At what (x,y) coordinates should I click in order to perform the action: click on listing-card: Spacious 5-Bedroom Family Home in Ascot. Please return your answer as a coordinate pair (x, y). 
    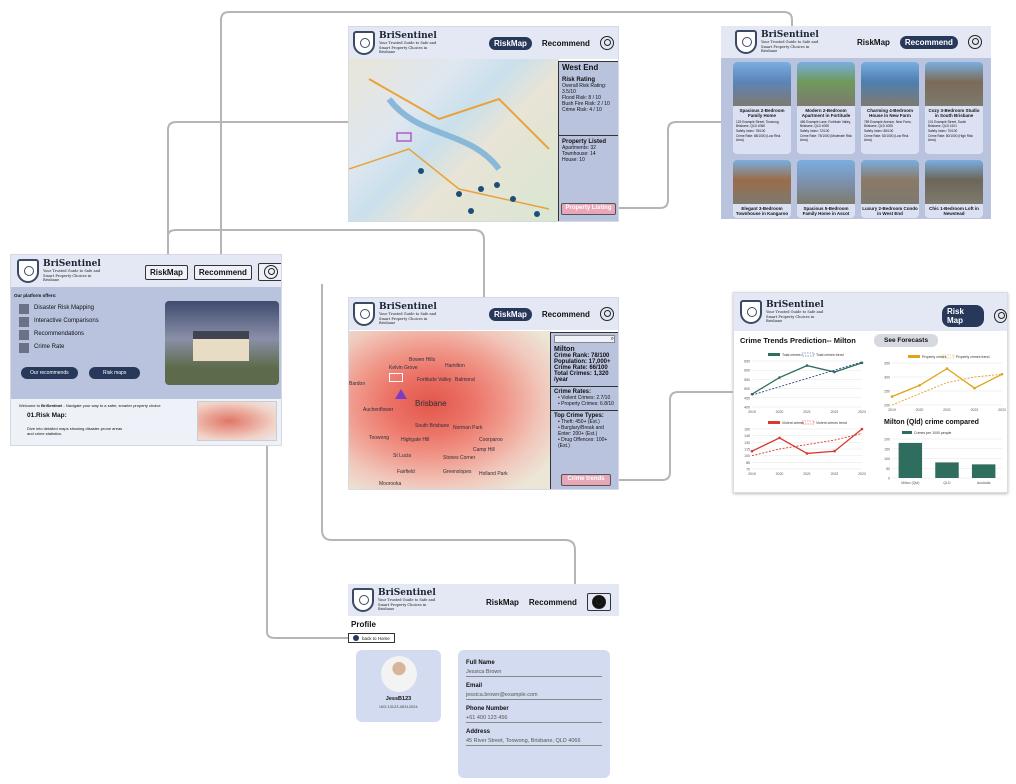
    Looking at the image, I should click on (826, 189).